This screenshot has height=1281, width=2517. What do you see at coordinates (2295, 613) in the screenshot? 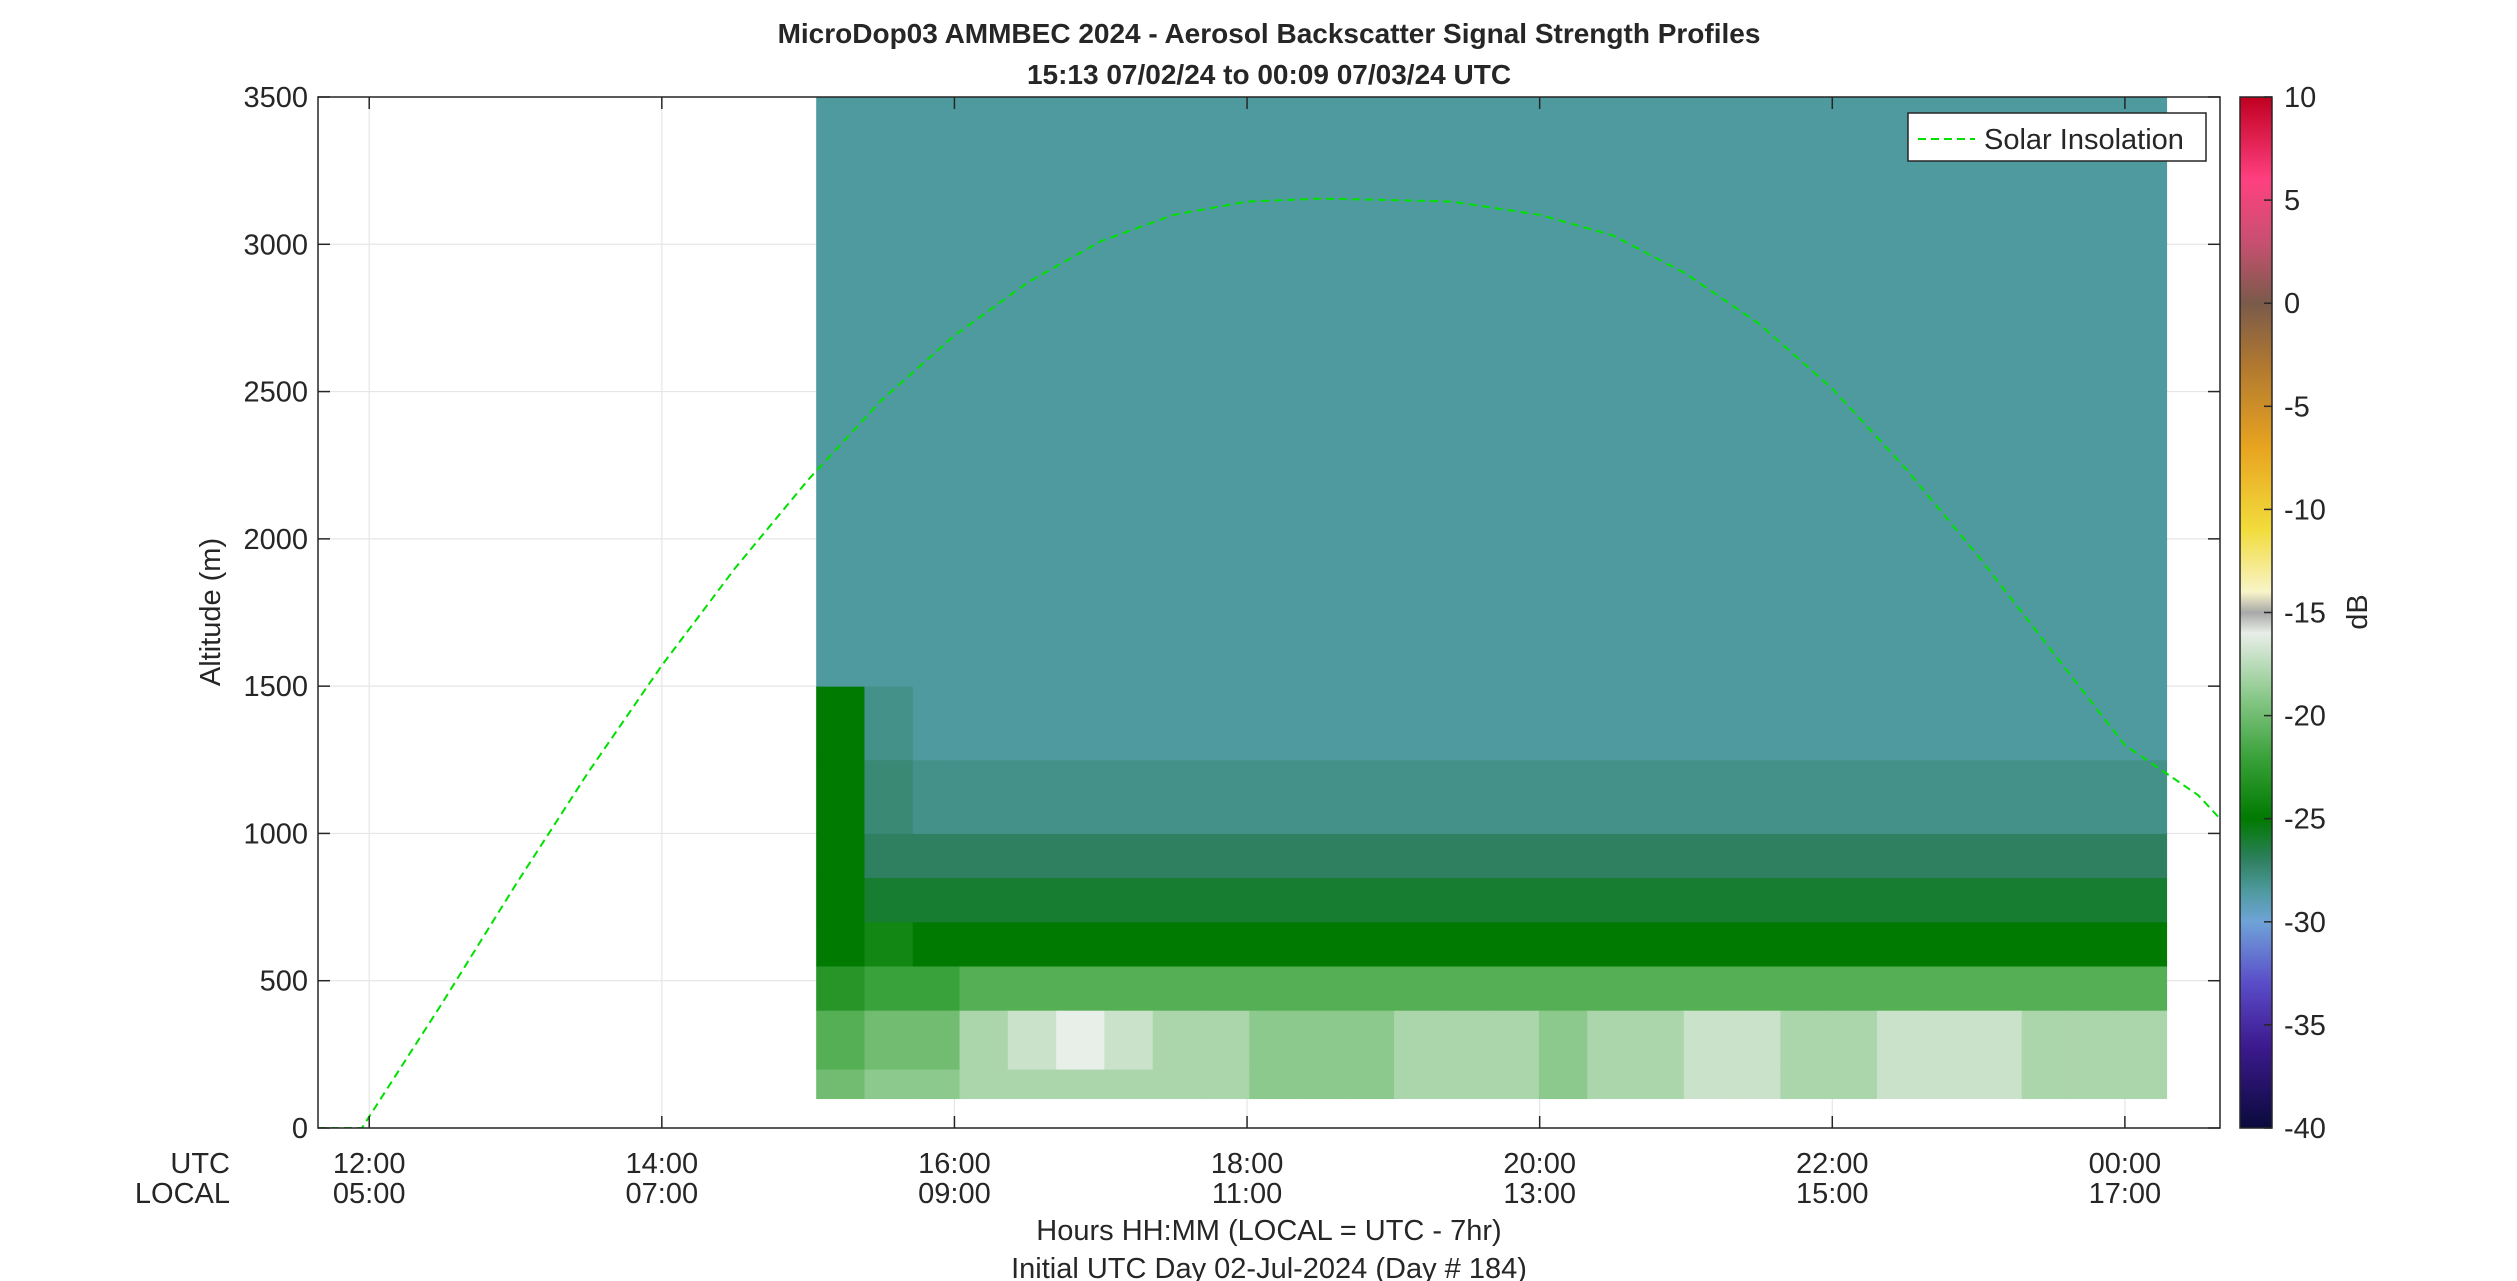
I see `colorbar-ticks: 10 5 0 -5 -10 -15 -20 -25 -30 -35 -40` at bounding box center [2295, 613].